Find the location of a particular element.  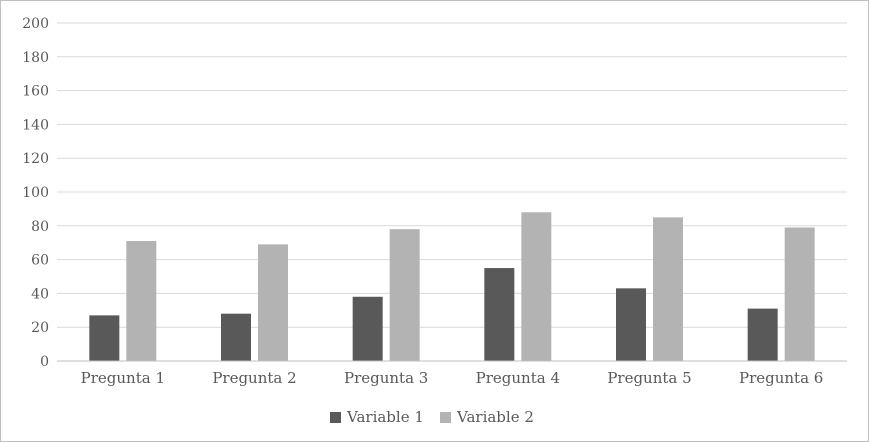

x-category-label: Pregunta 5 is located at coordinates (649, 378).